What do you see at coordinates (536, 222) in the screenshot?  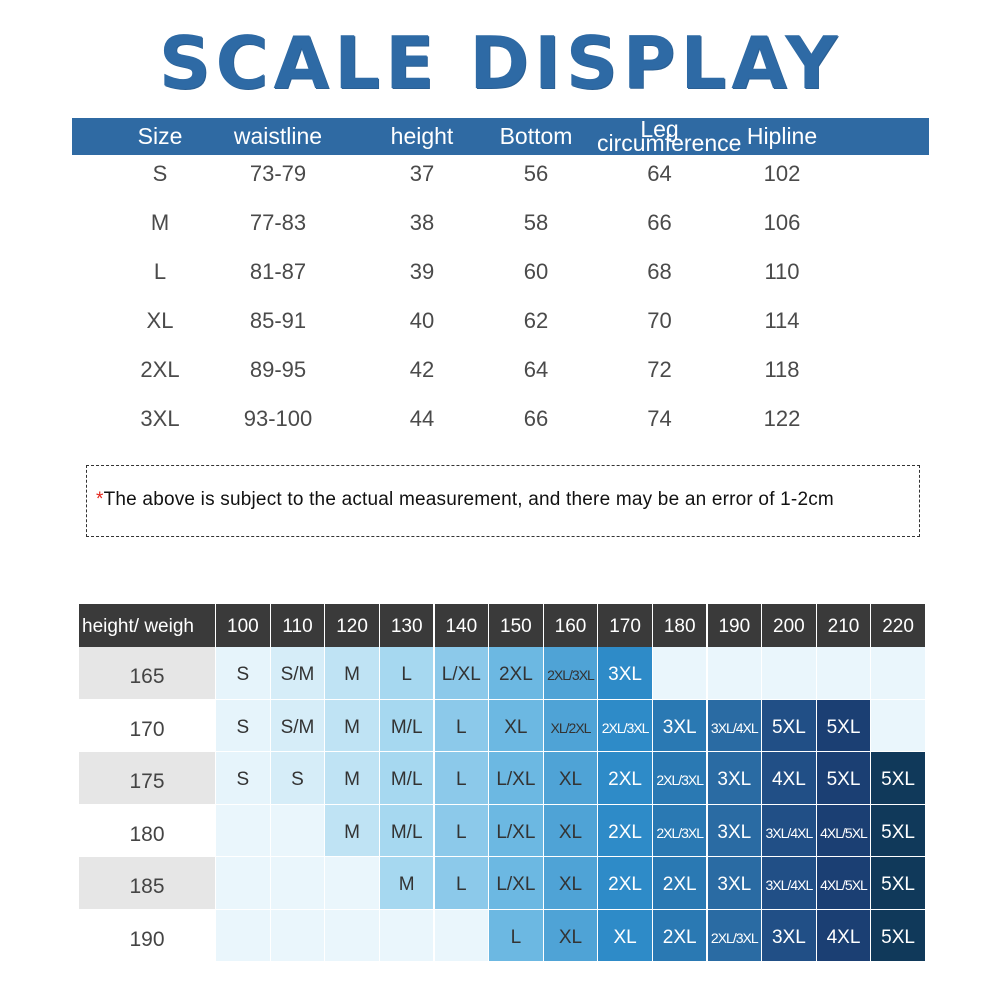 I see `cell-bottom: 58` at bounding box center [536, 222].